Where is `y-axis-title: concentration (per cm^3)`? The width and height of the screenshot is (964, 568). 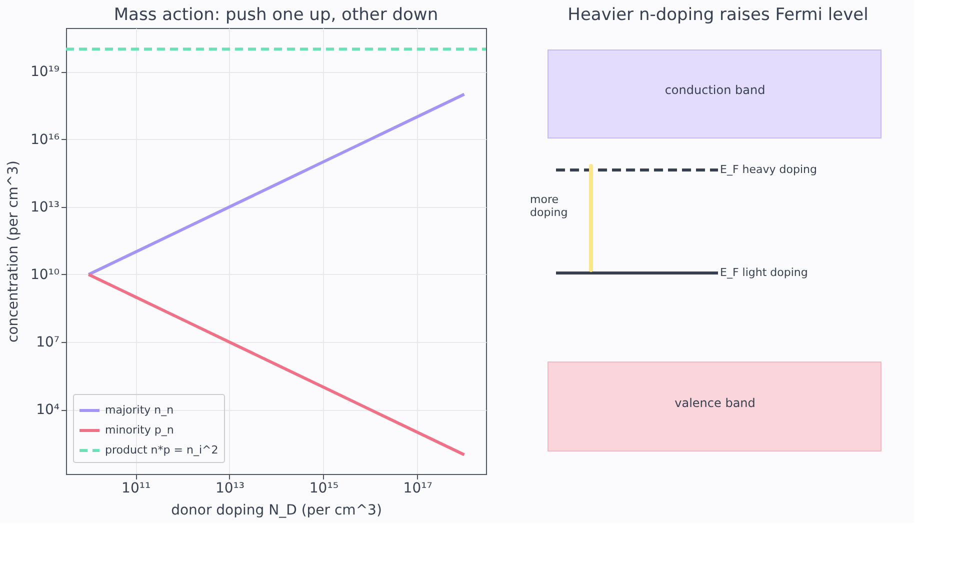
y-axis-title: concentration (per cm^3) is located at coordinates (13, 251).